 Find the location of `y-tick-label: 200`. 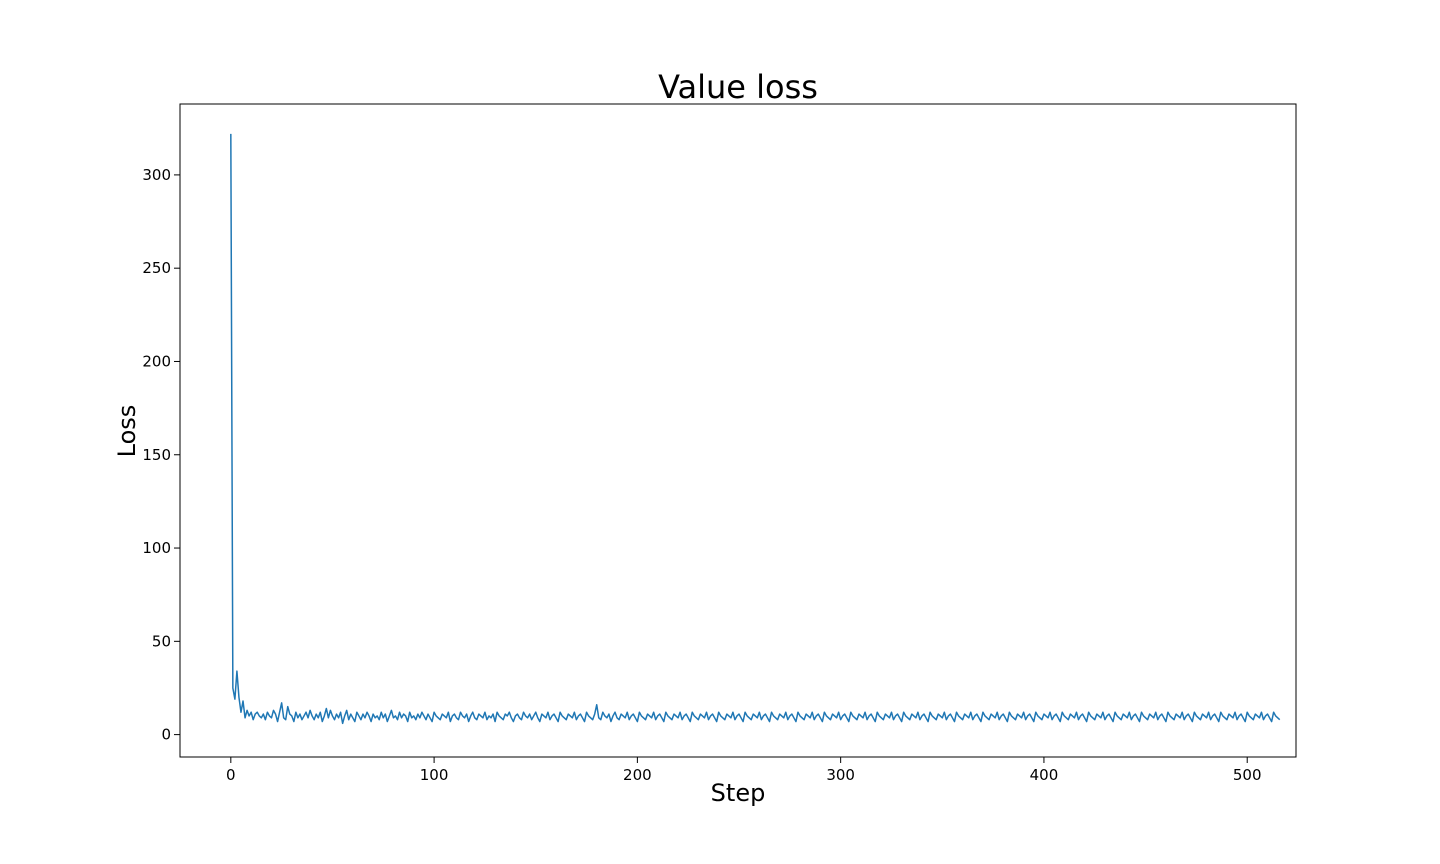

y-tick-label: 200 is located at coordinates (156, 361).